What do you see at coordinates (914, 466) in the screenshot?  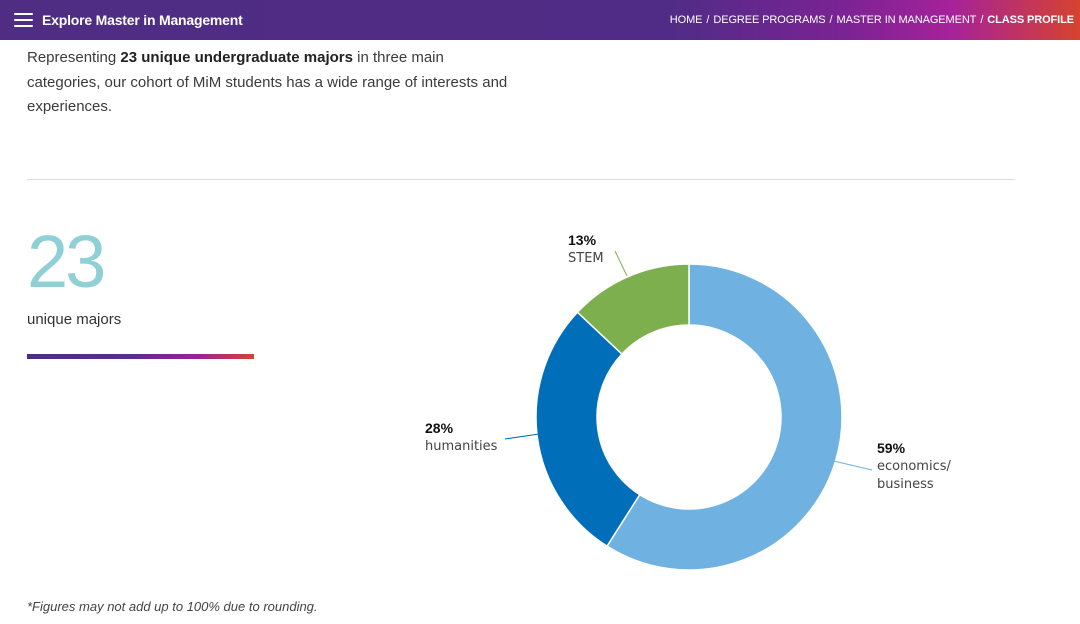 I see `data-label-name-economics: economics/` at bounding box center [914, 466].